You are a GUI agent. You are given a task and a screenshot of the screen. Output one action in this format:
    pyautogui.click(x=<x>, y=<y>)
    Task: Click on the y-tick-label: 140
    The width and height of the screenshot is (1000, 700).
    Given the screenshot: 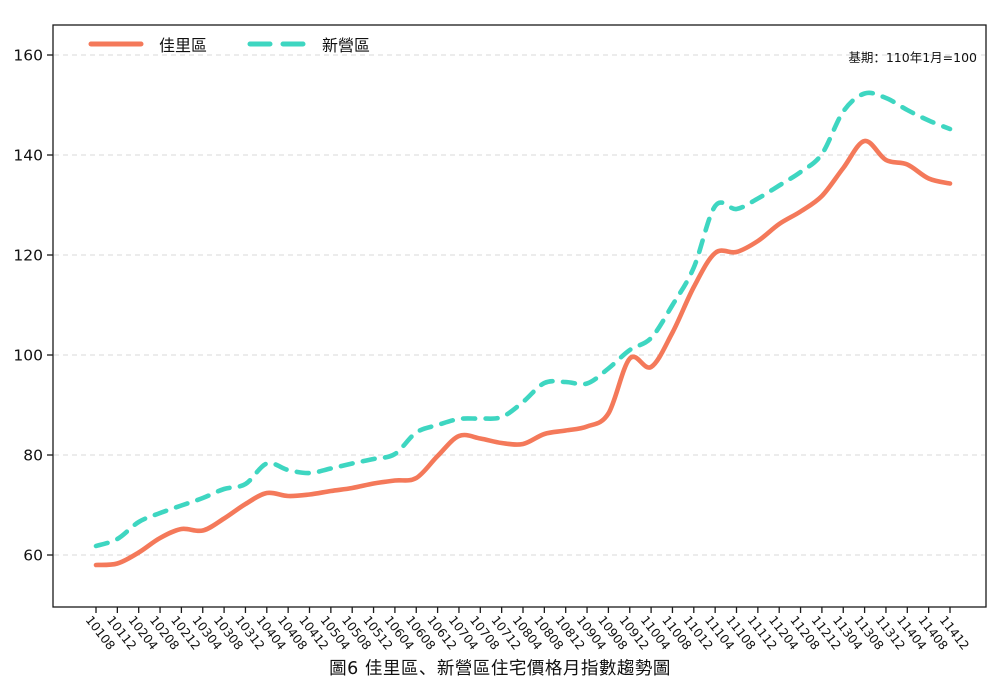 What is the action you would take?
    pyautogui.click(x=28, y=156)
    